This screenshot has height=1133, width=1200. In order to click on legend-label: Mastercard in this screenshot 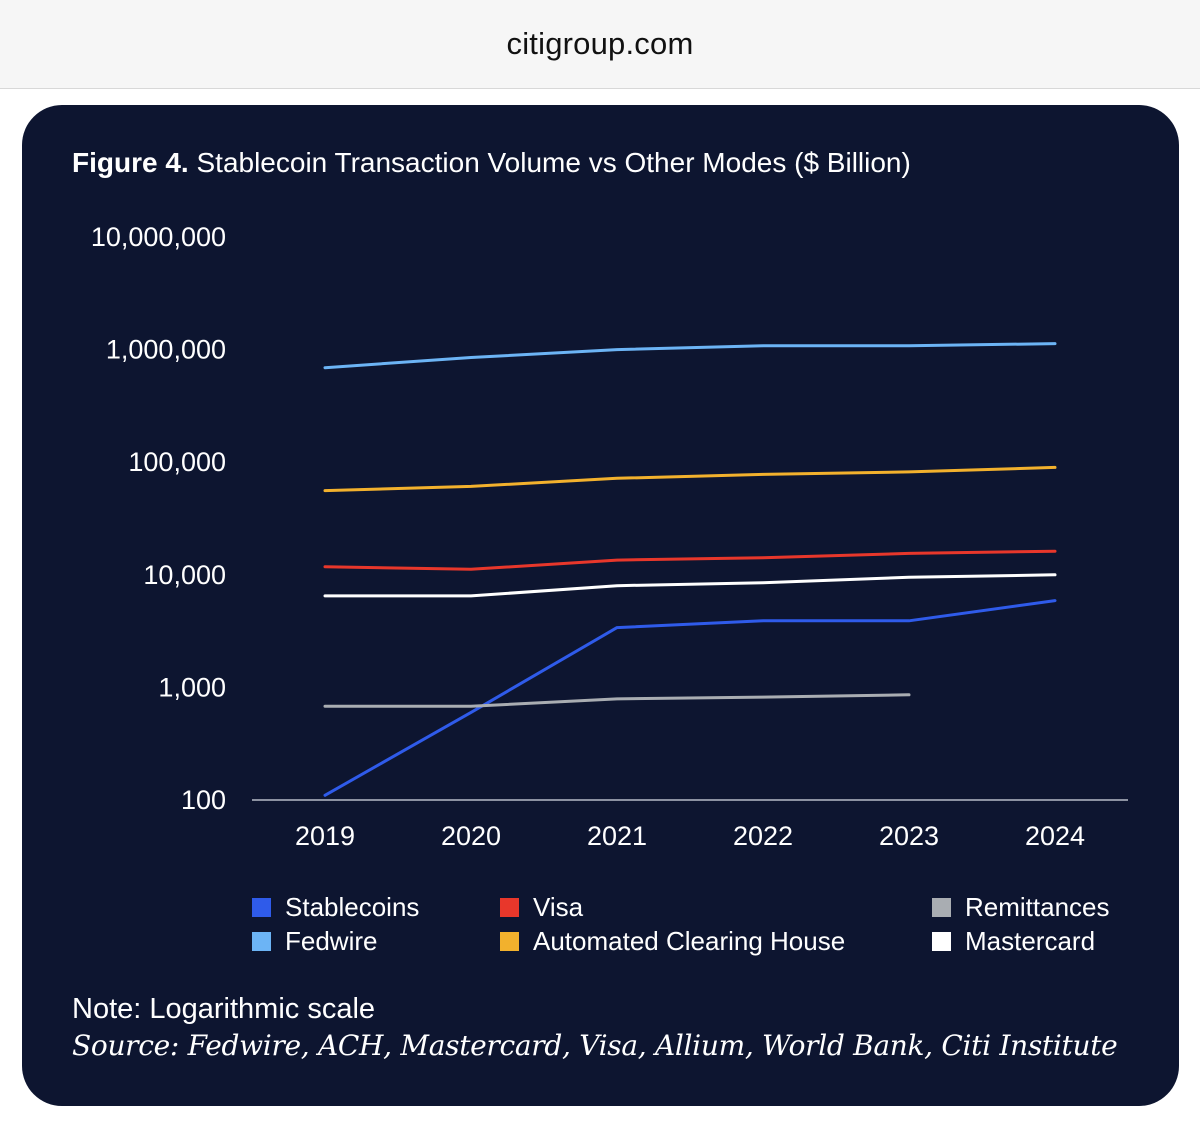, I will do `click(1030, 940)`.